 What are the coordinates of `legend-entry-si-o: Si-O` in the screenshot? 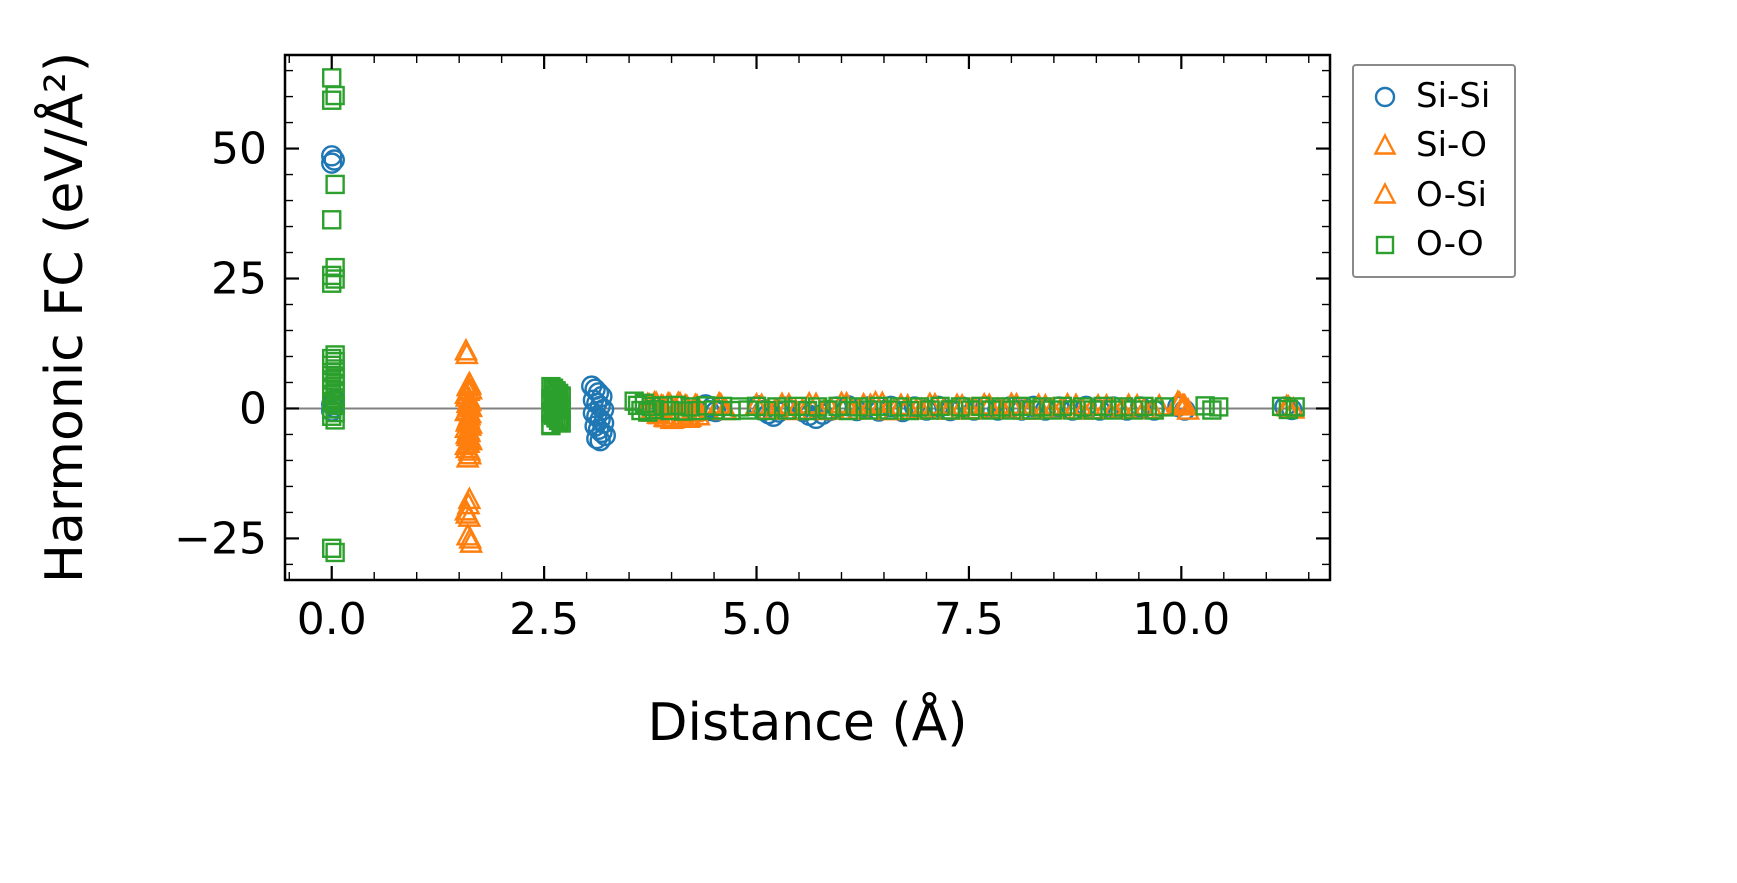 It's located at (1434, 145).